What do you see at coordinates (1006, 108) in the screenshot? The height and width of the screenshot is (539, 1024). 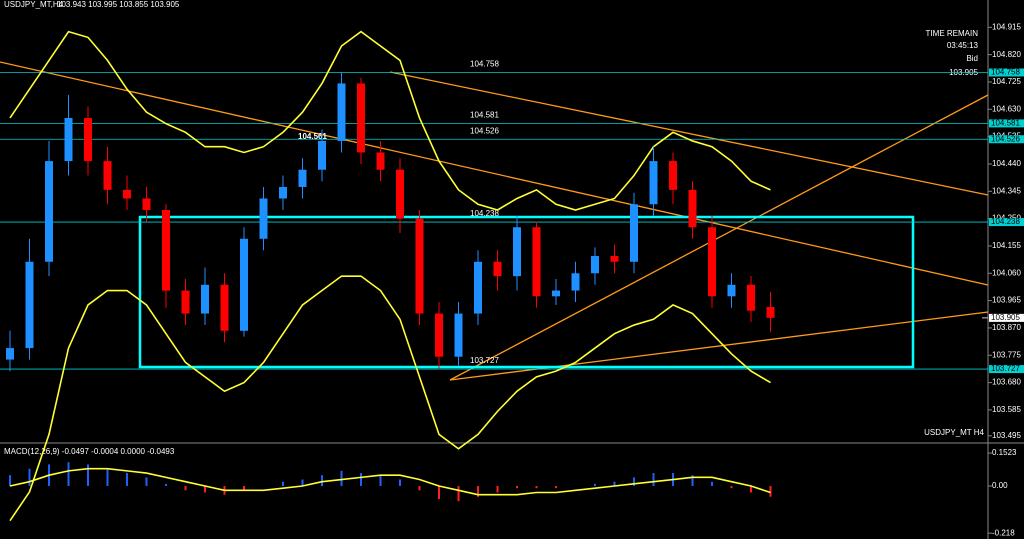 I see `y-tick-label: 104.630` at bounding box center [1006, 108].